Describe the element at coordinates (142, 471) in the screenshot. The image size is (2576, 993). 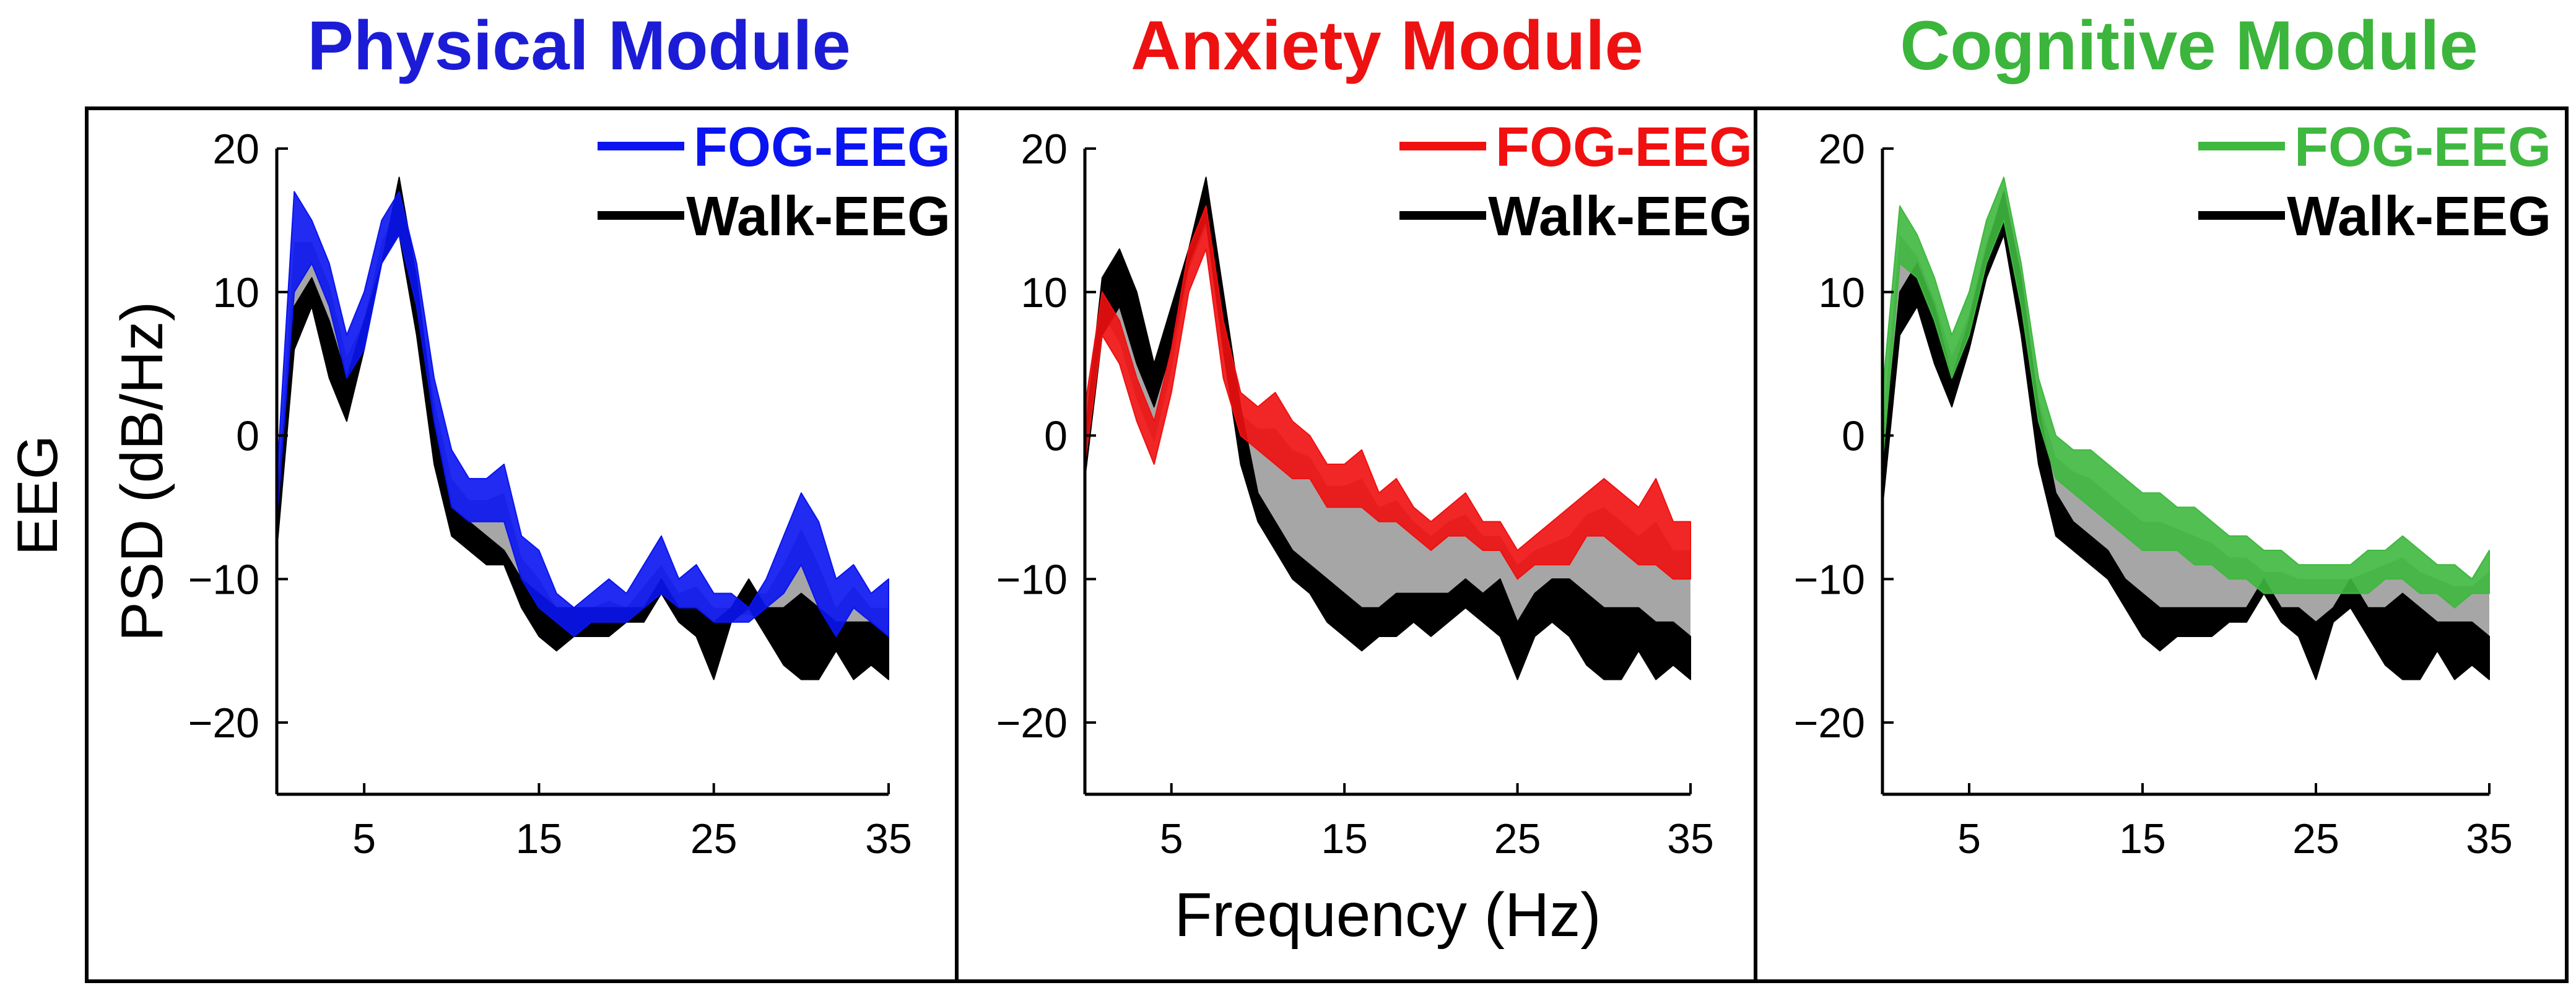
I see `y-axis-label: PSD (dB/Hz)` at that location.